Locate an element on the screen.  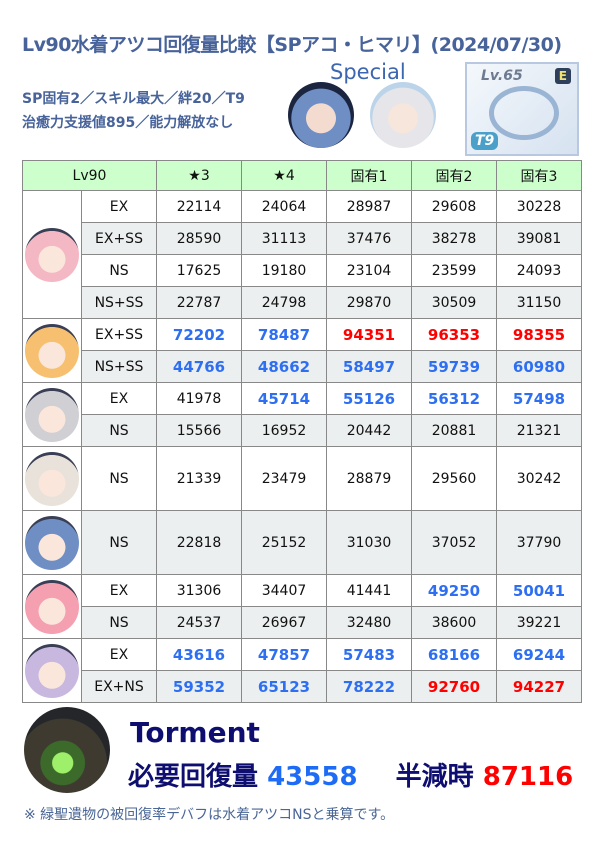
heal-value: 37790 is located at coordinates (539, 542).